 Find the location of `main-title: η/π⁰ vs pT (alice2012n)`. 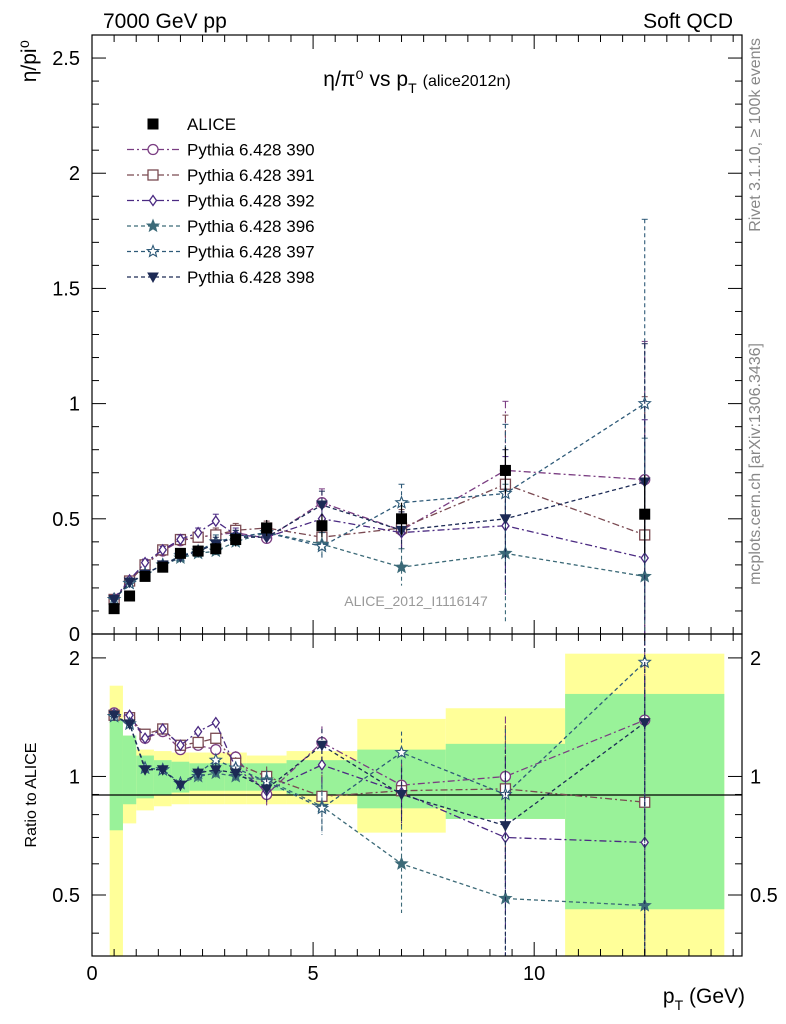

main-title: η/π⁰ vs pT (alice2012n) is located at coordinates (416, 82).